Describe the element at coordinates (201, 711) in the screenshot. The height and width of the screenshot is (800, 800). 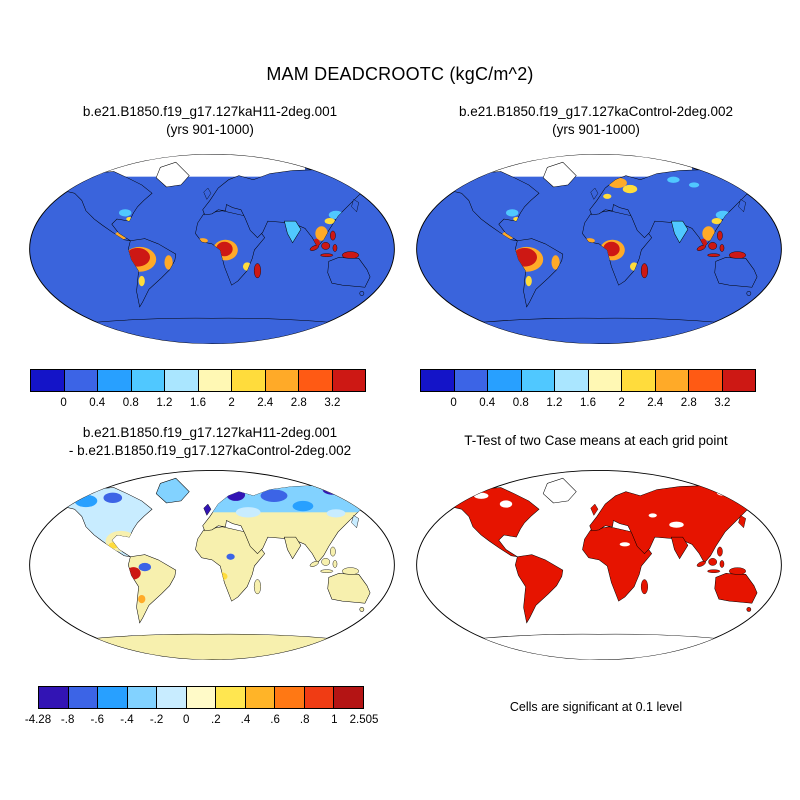
I see `colorbar-bottom-left: -.8 -.6 -.4 -.2 0 .2 .4 .6 .8 1 -4.28 2.505` at that location.